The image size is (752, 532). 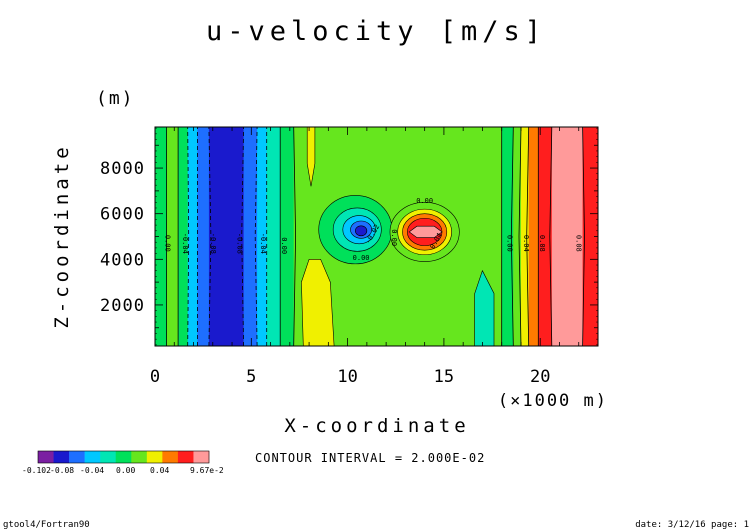 I want to click on y-unit-label: (m), so click(x=115, y=98).